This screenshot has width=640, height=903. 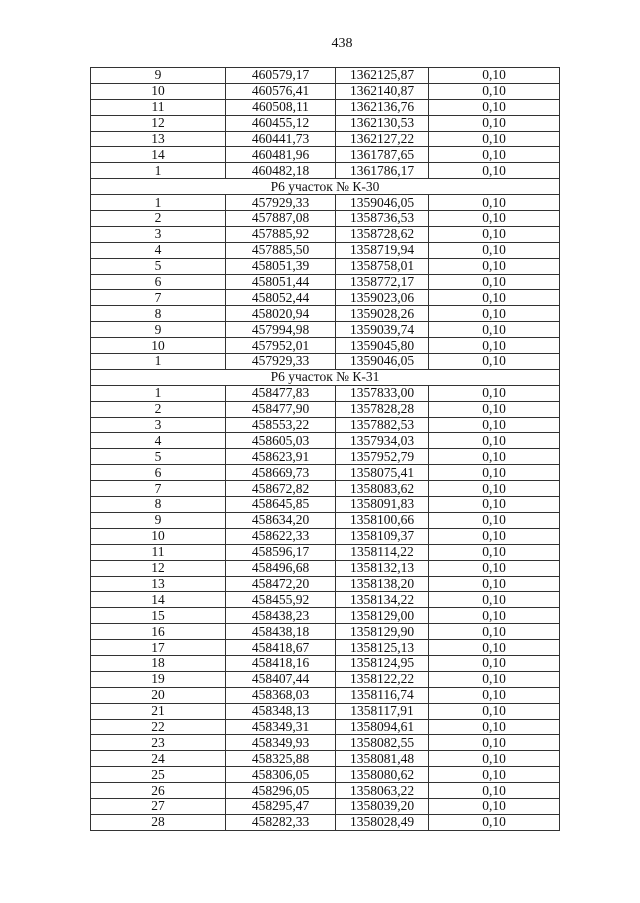 What do you see at coordinates (280, 806) in the screenshot?
I see `x-coordinate: 458295,47` at bounding box center [280, 806].